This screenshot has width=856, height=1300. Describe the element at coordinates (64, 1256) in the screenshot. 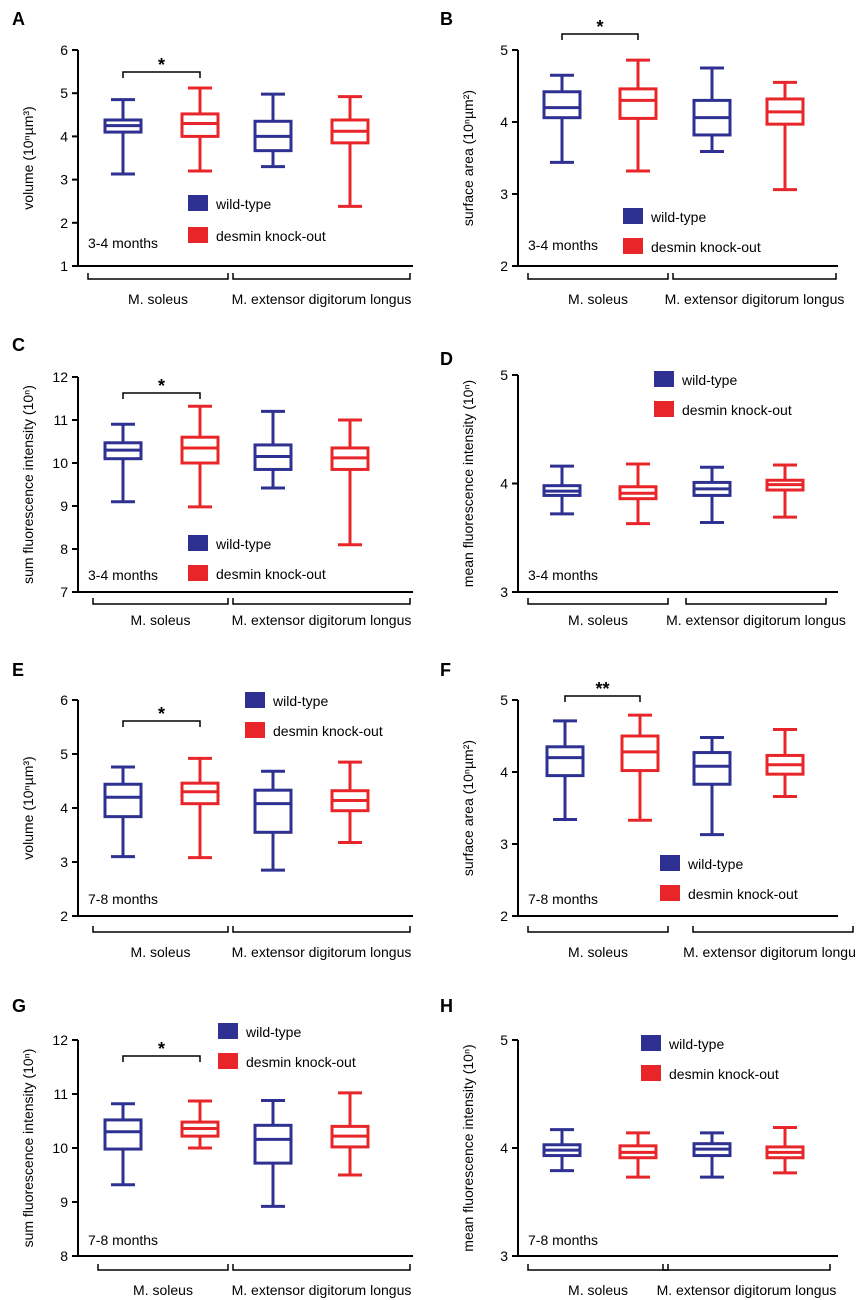

I see `y-tick-label: 8` at that location.